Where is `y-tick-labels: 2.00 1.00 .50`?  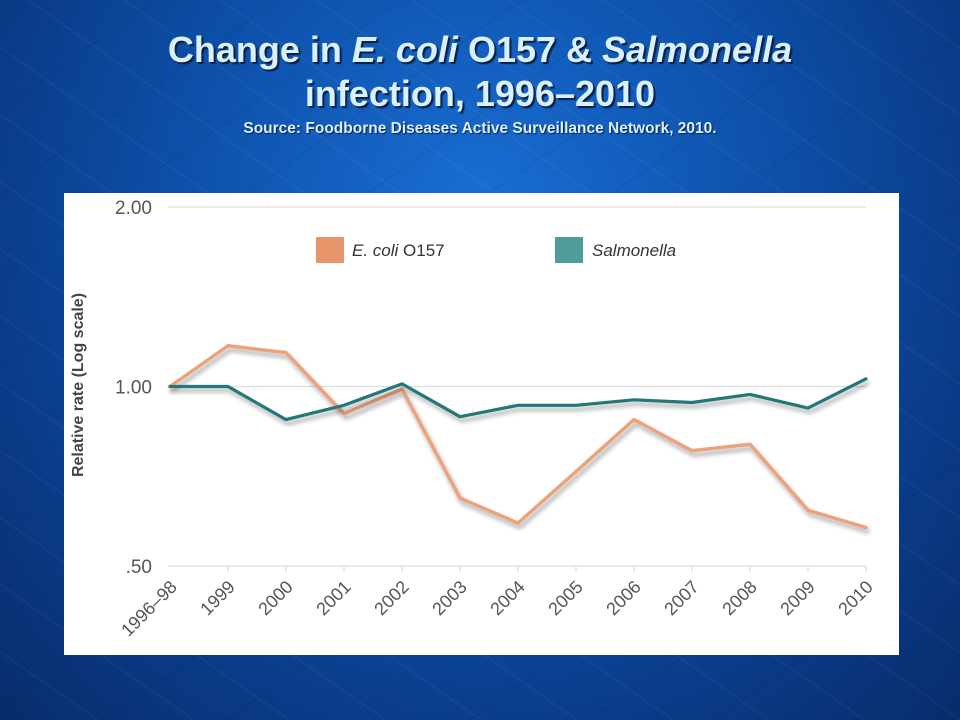 y-tick-labels: 2.00 1.00 .50 is located at coordinates (133, 388).